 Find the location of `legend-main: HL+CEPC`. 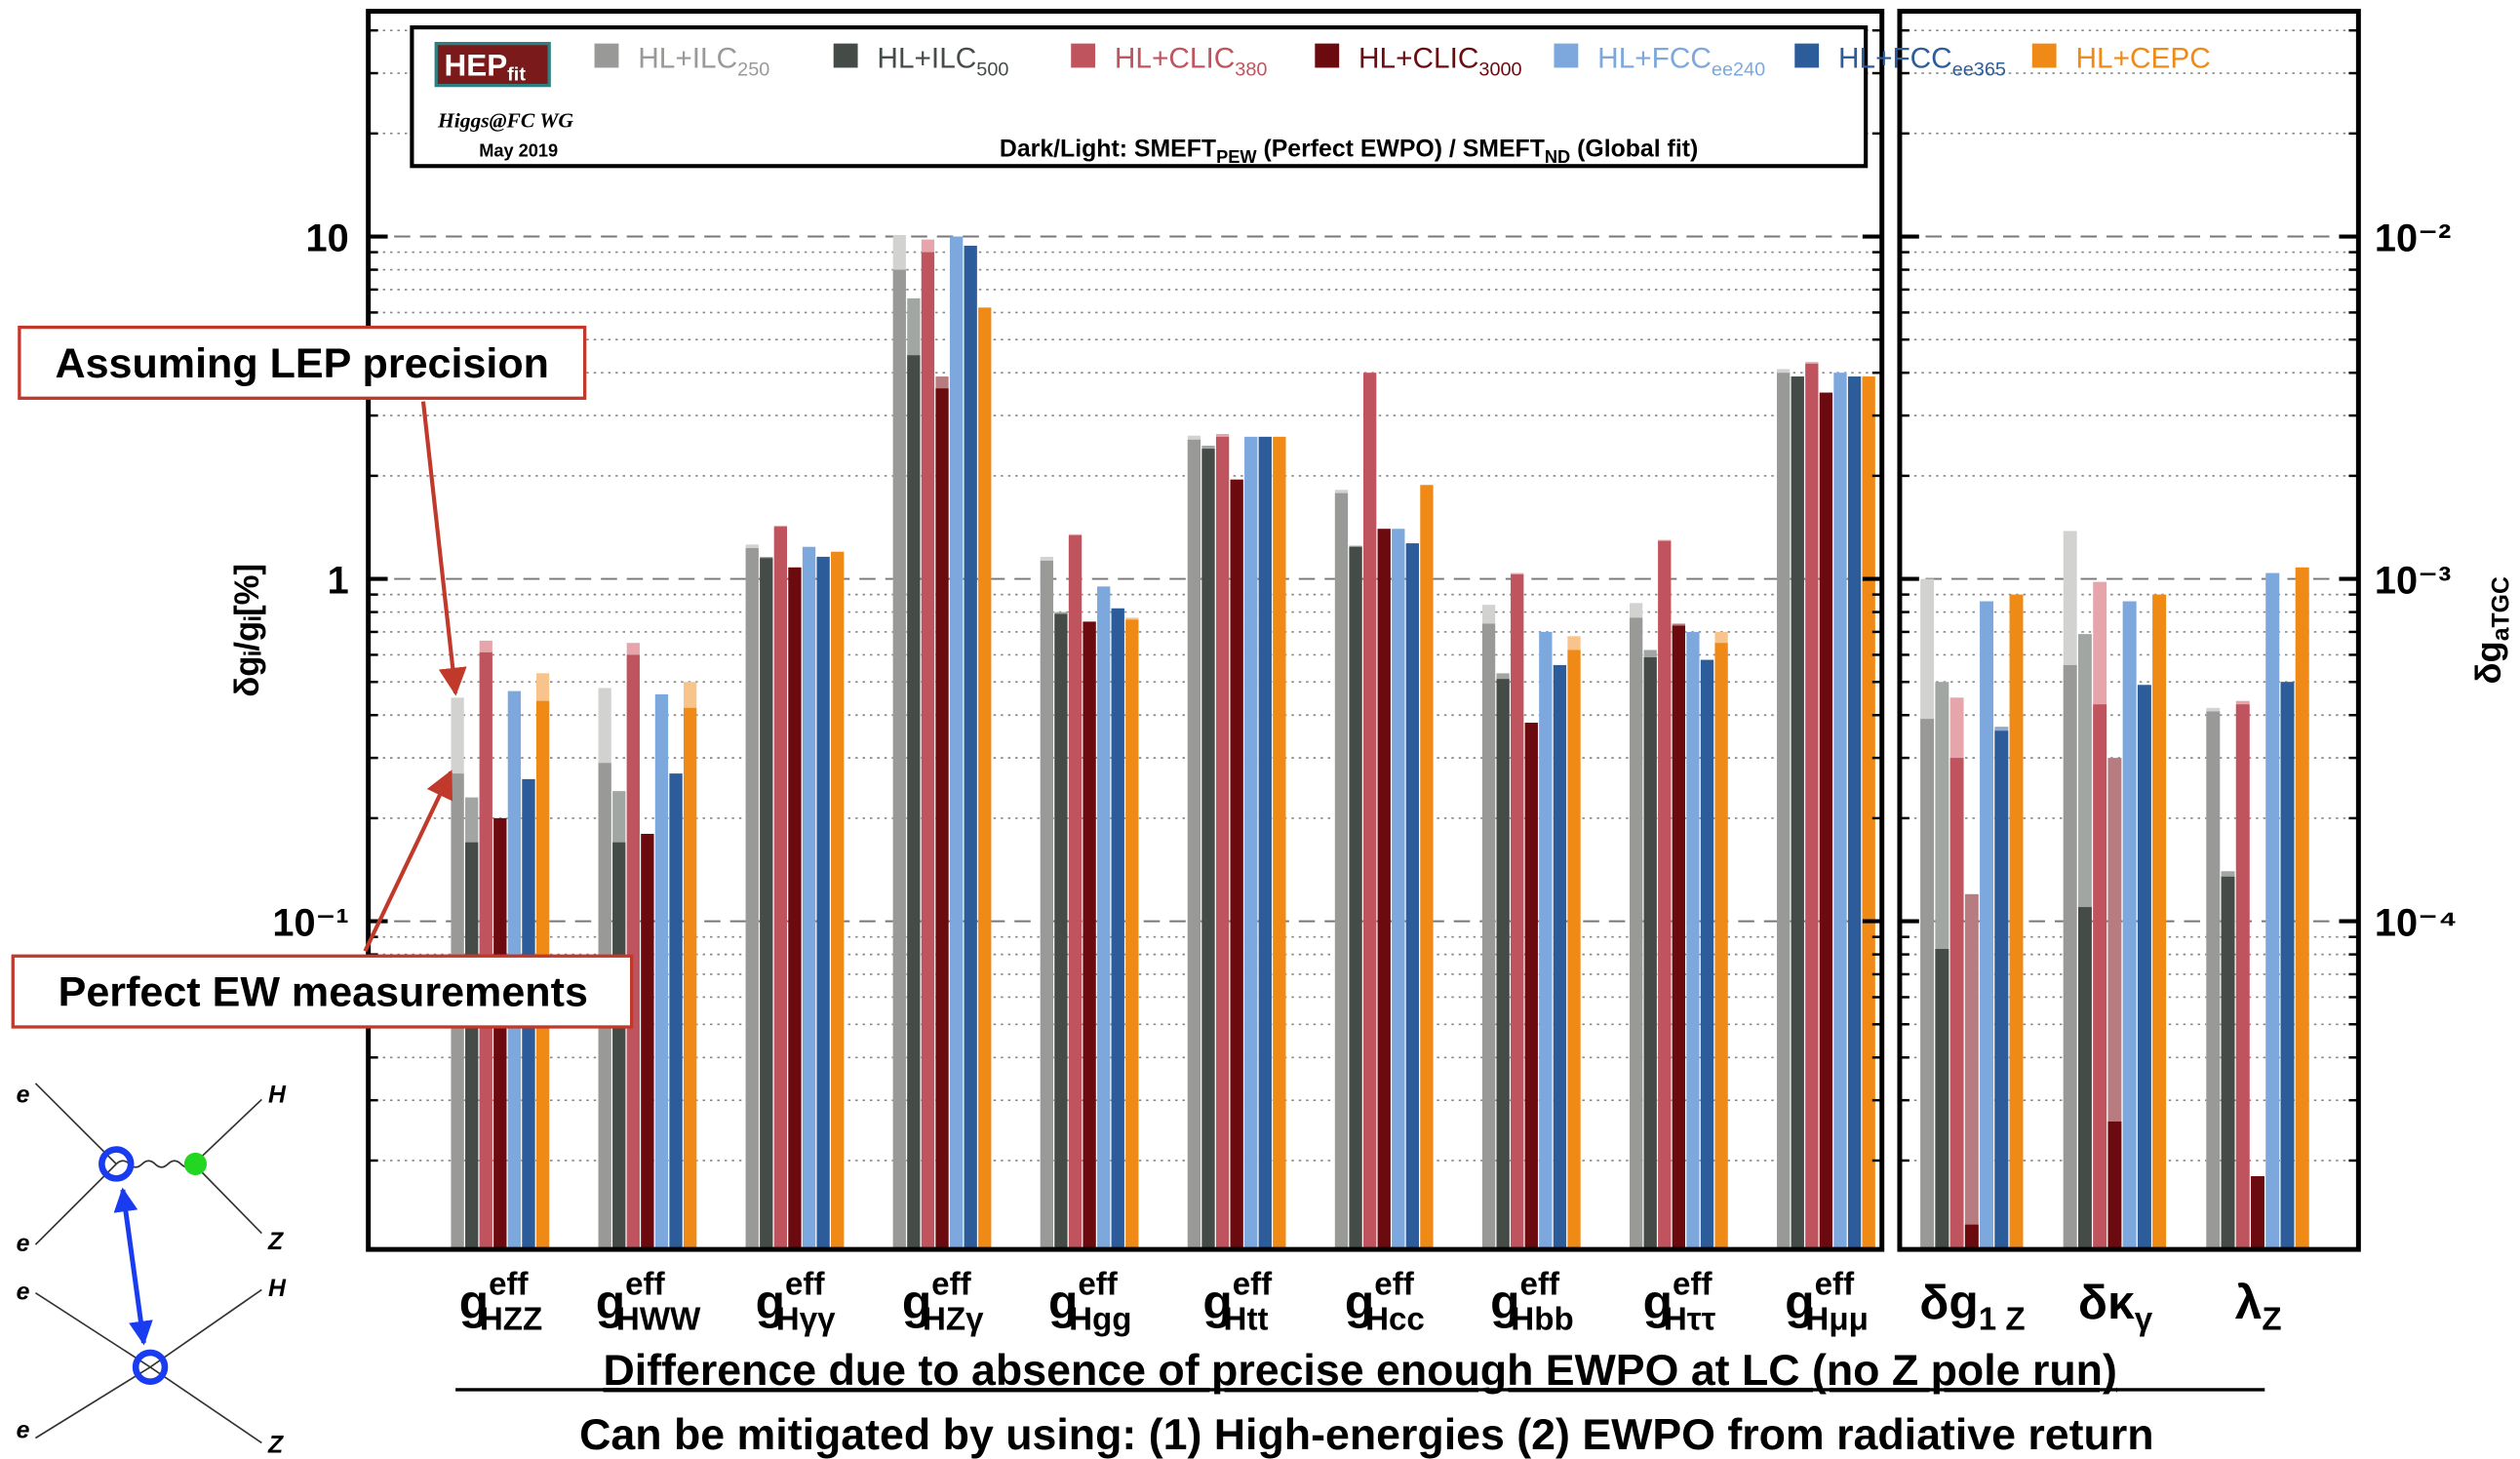

legend-main: HL+CEPC is located at coordinates (2142, 58).